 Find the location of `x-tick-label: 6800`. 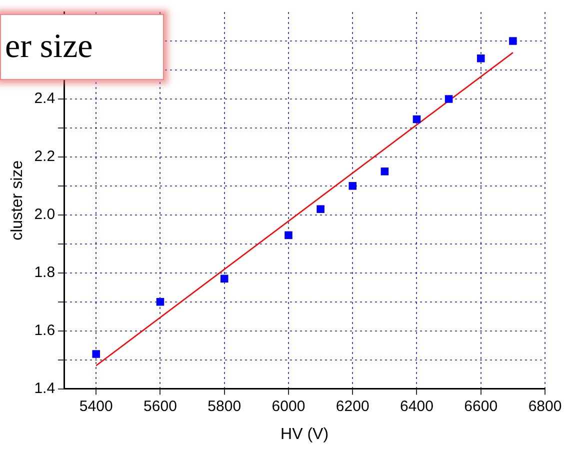

x-tick-label: 6800 is located at coordinates (545, 406).